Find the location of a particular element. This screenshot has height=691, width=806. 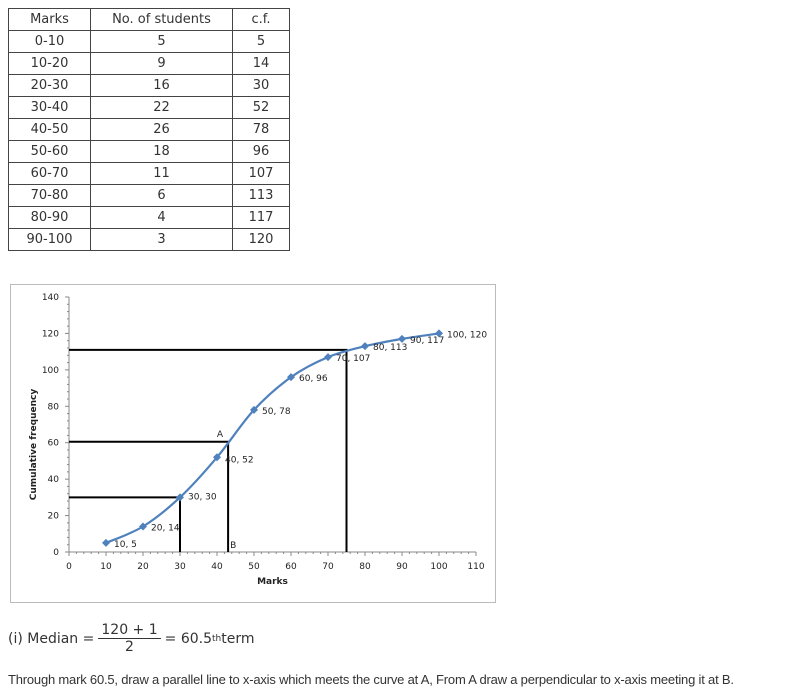

table-cell: 78 is located at coordinates (261, 129).